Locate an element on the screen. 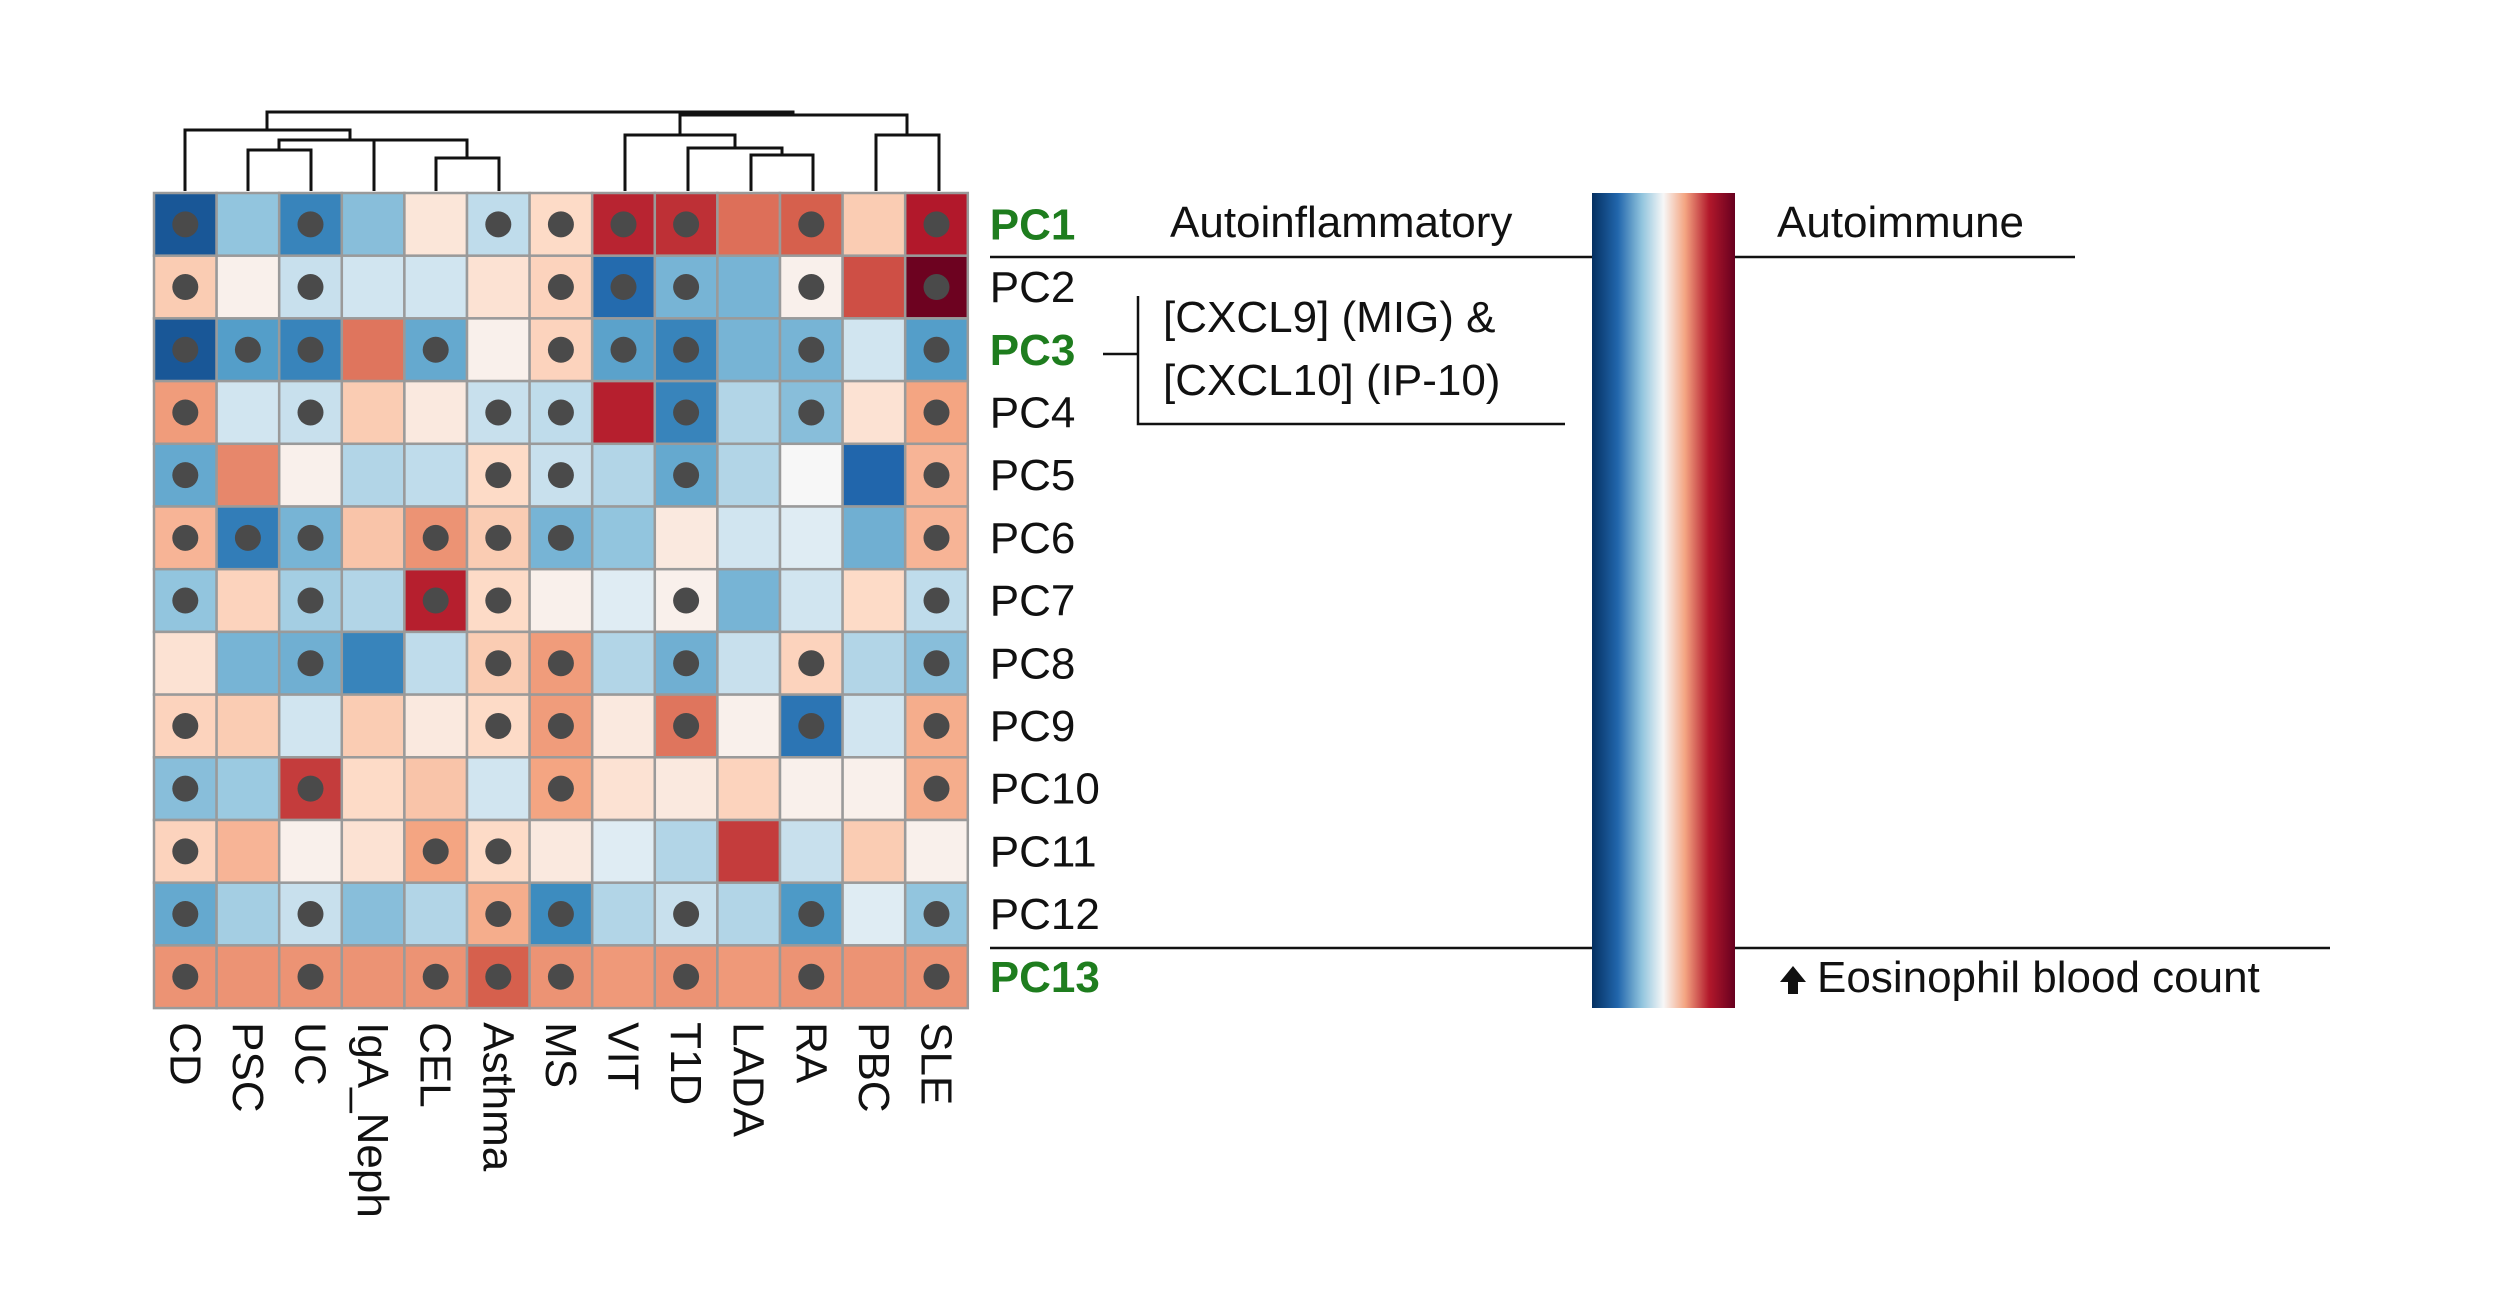 This screenshot has height=1304, width=2500. row-label: PC5 is located at coordinates (1033, 475).